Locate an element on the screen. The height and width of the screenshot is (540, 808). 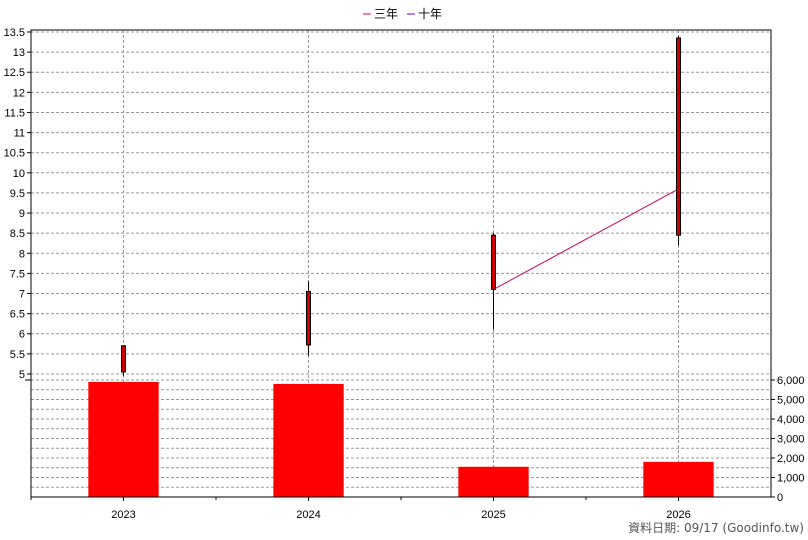
volume-tick-label: 0 is located at coordinates (780, 498).